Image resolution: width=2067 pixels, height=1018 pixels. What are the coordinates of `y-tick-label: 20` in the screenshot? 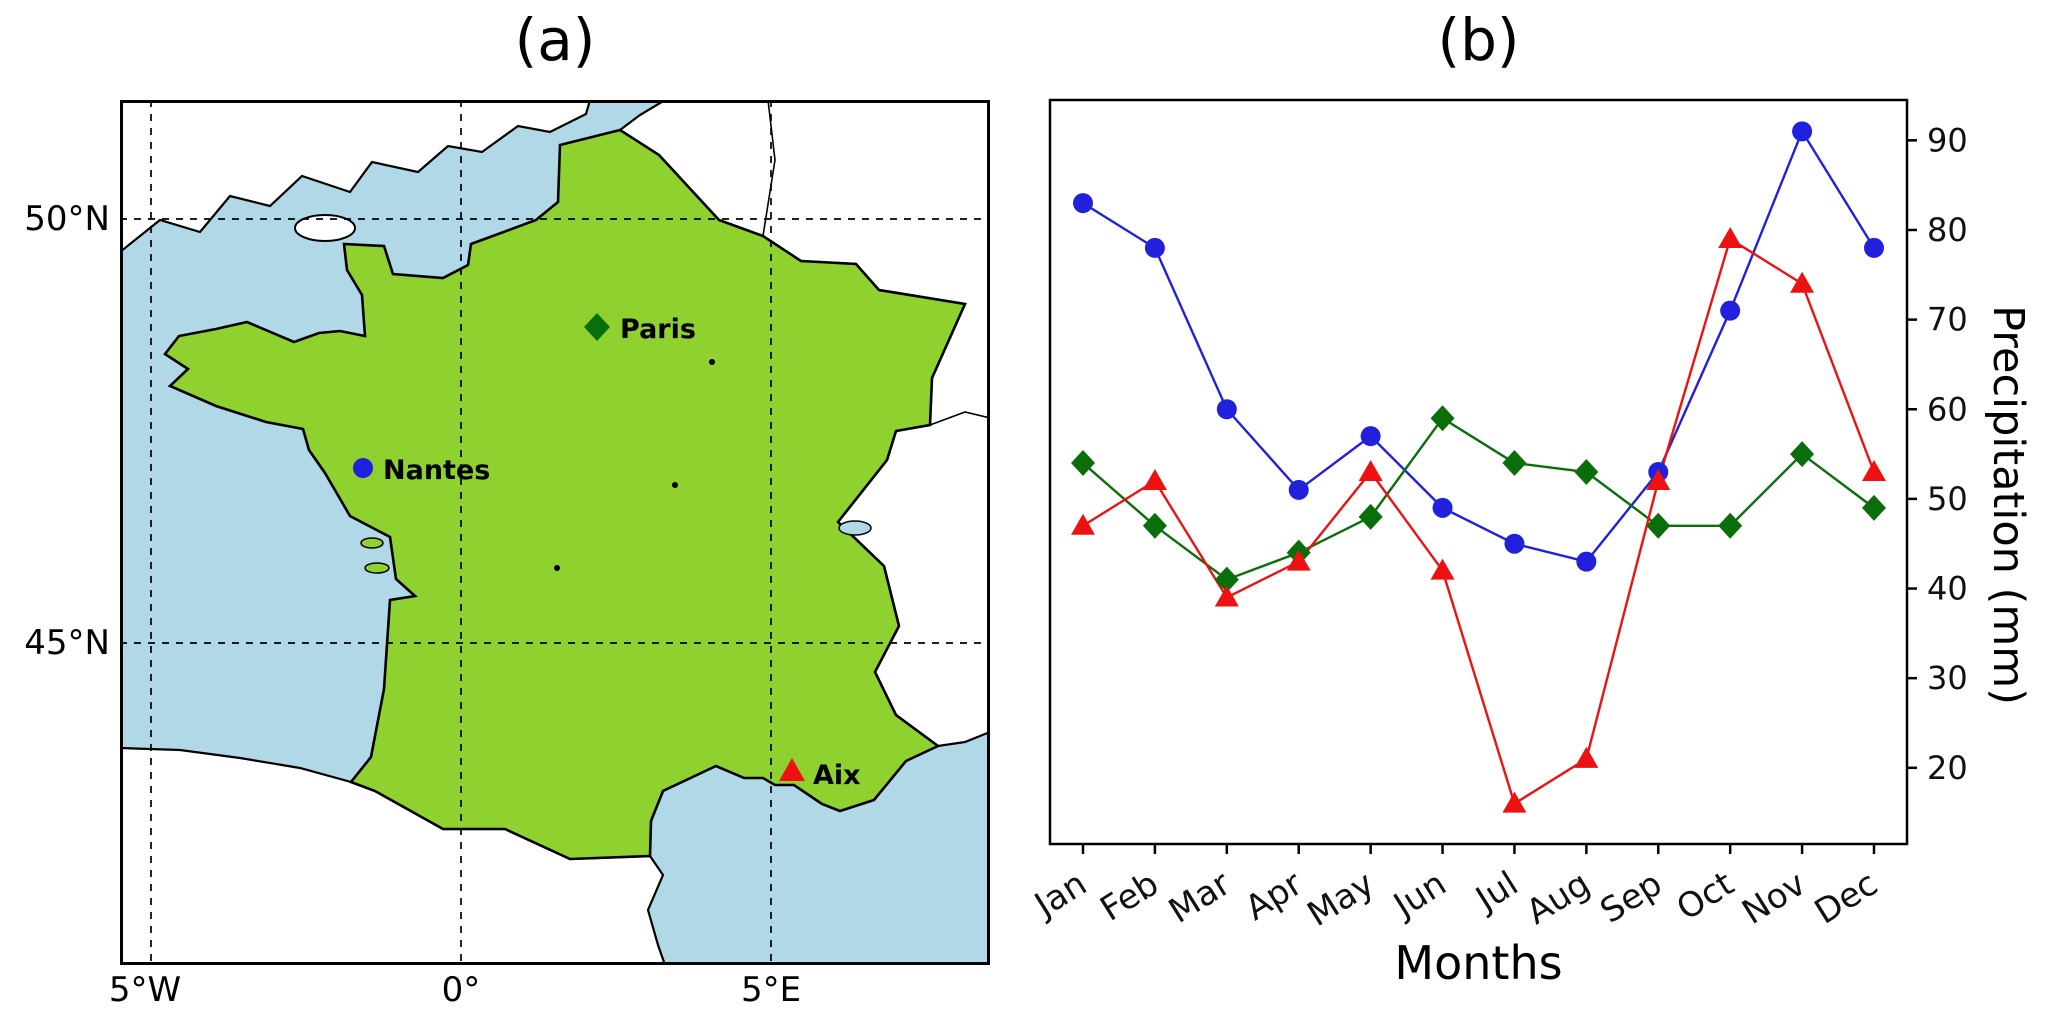 It's located at (1947, 768).